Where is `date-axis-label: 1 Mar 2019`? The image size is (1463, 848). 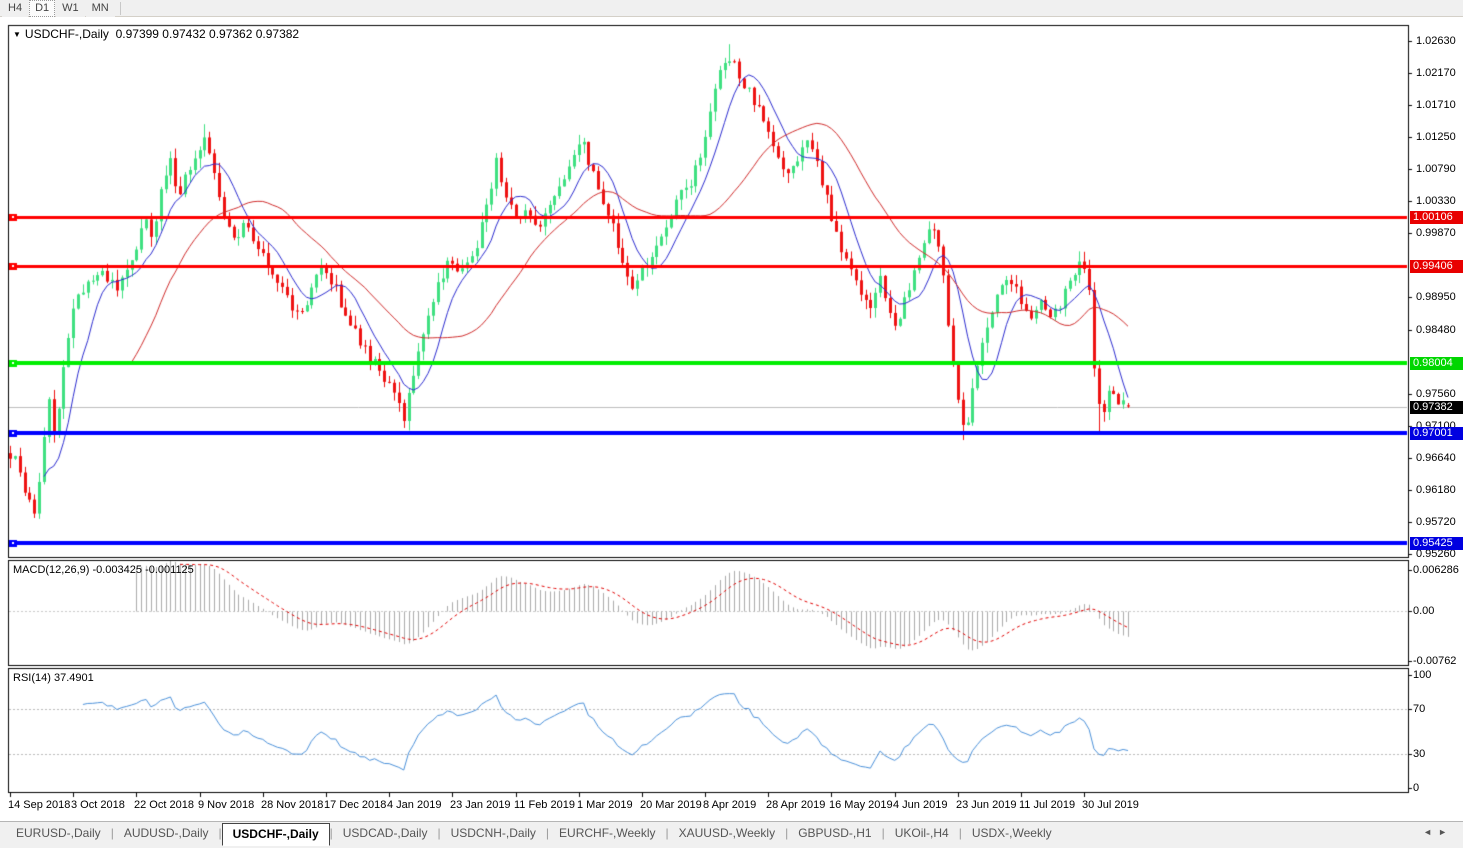 date-axis-label: 1 Mar 2019 is located at coordinates (605, 805).